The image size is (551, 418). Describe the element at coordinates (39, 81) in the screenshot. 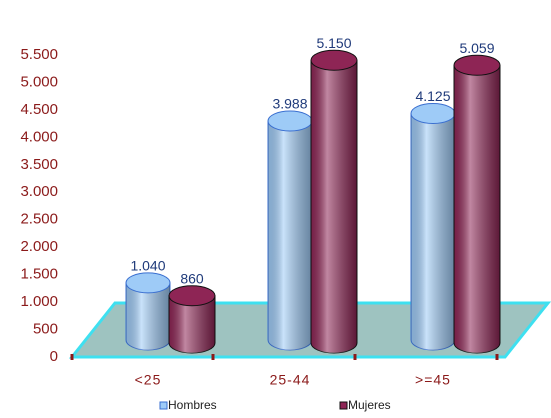

I see `y-tick-label: 5.000` at that location.